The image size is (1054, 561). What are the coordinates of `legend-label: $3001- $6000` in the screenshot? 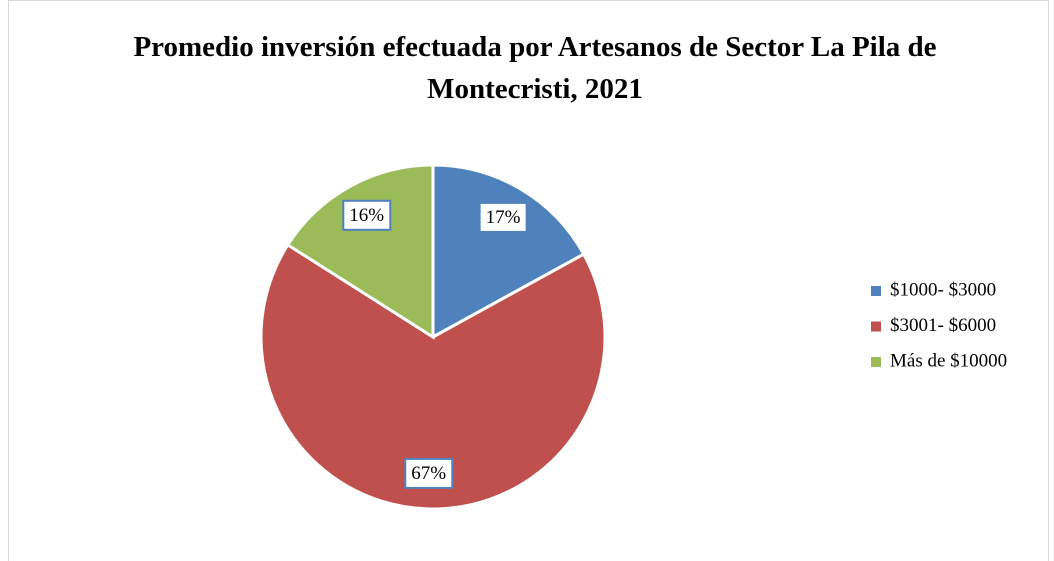 It's located at (943, 325).